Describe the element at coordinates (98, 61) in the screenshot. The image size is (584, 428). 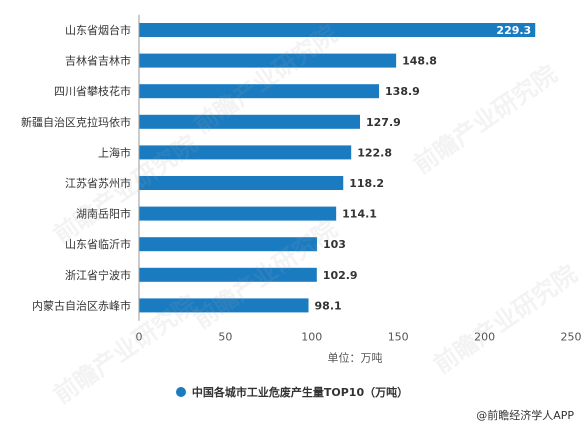
I see `category-label: 吉林省吉林市` at that location.